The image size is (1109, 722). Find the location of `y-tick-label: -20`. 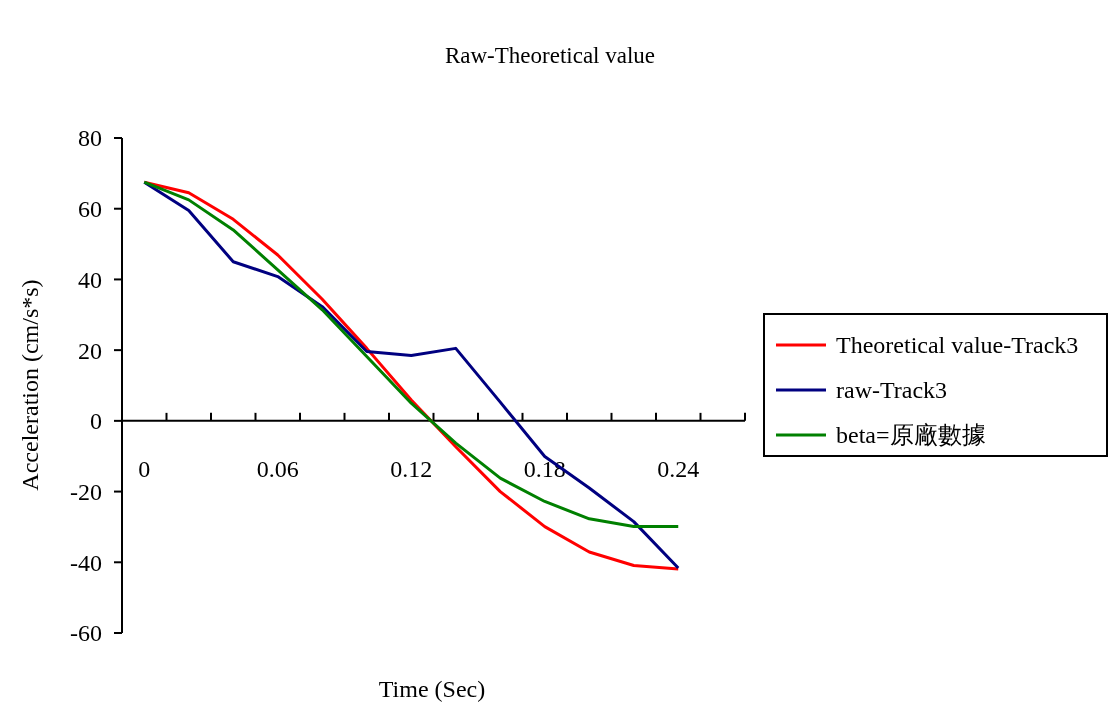

y-tick-label: -20 is located at coordinates (86, 491).